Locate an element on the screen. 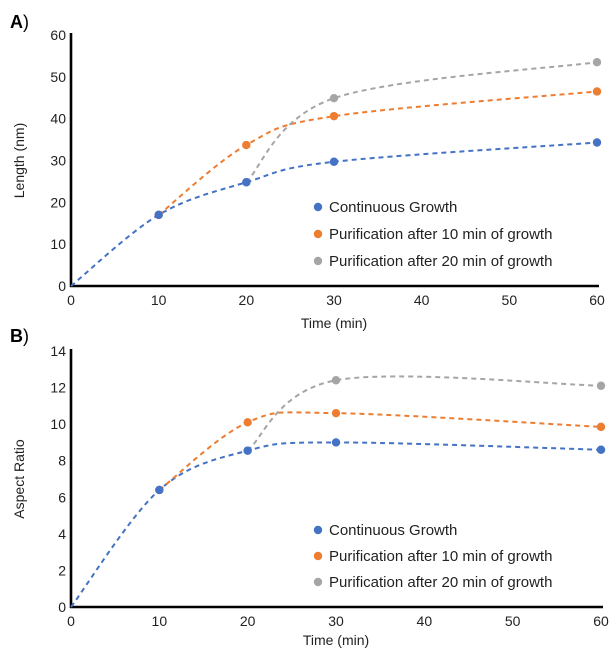  y-tick-label: 60 is located at coordinates (58, 35).